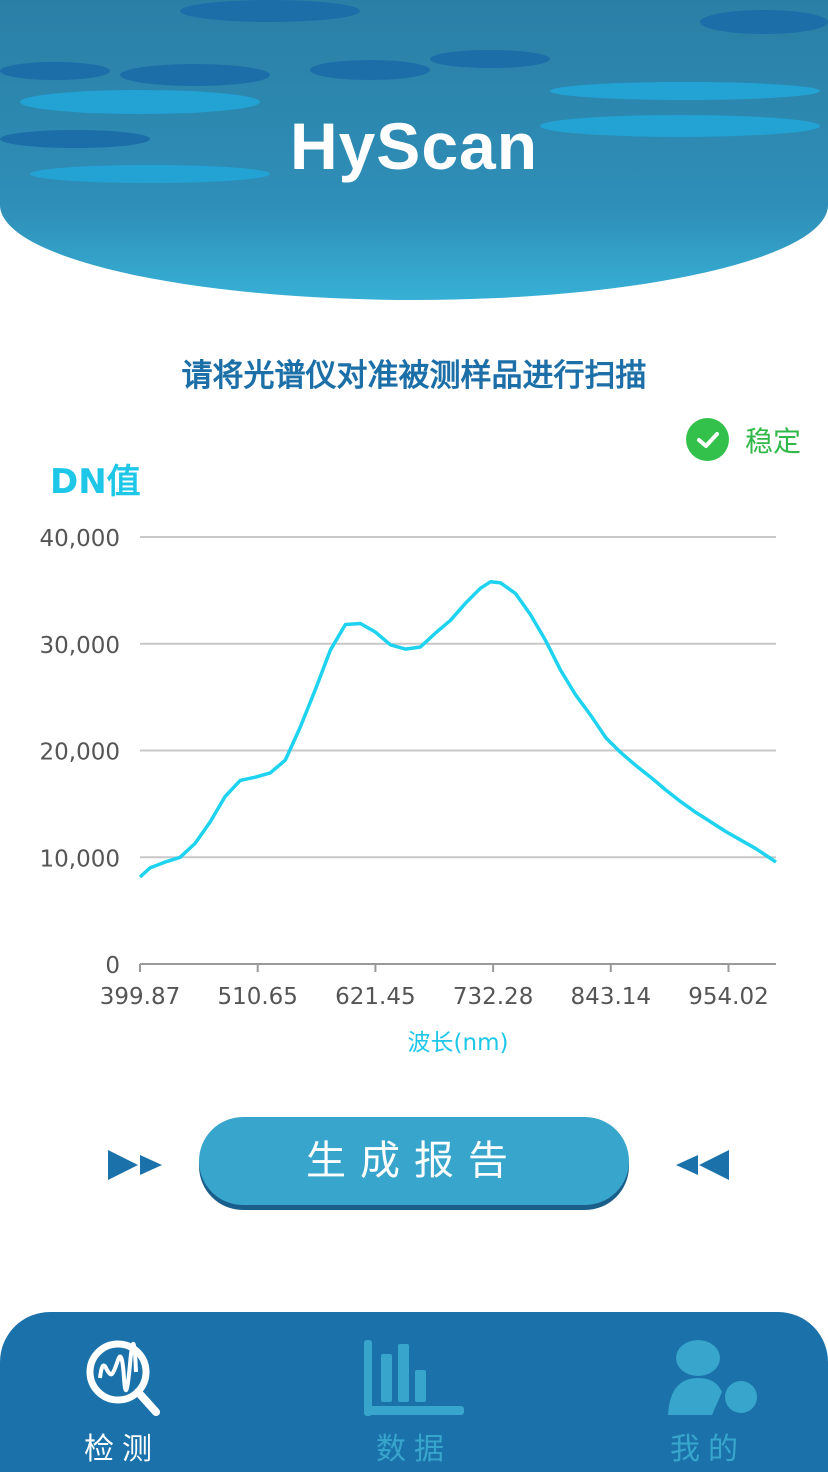 Image resolution: width=828 pixels, height=1472 pixels. What do you see at coordinates (80, 646) in the screenshot?
I see `y-tick-label: 30,000` at bounding box center [80, 646].